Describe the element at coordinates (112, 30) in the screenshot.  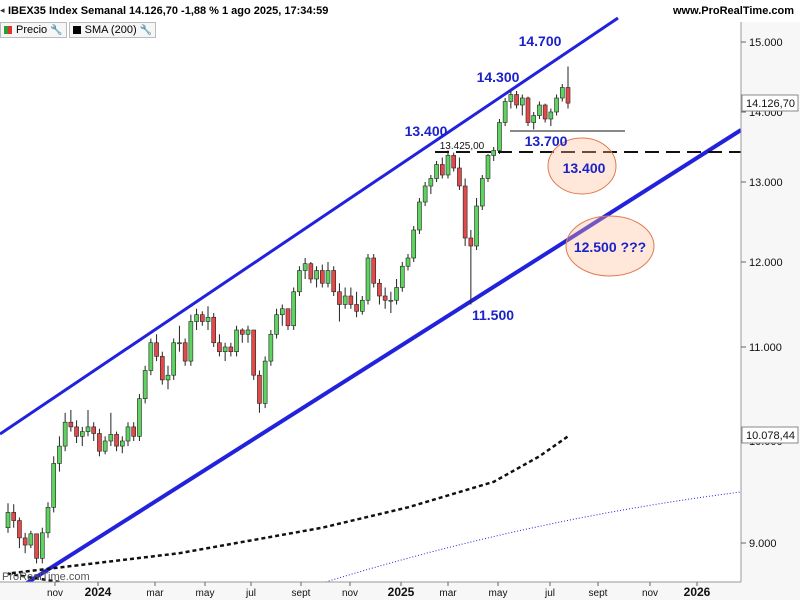
I see `legend-sma: SMA (200) 🔧` at that location.